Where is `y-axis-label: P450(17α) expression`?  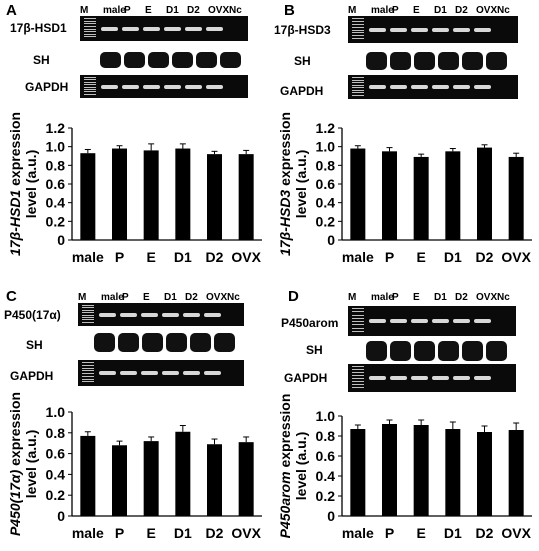 y-axis-label: P450(17α) expression is located at coordinates (15, 464).